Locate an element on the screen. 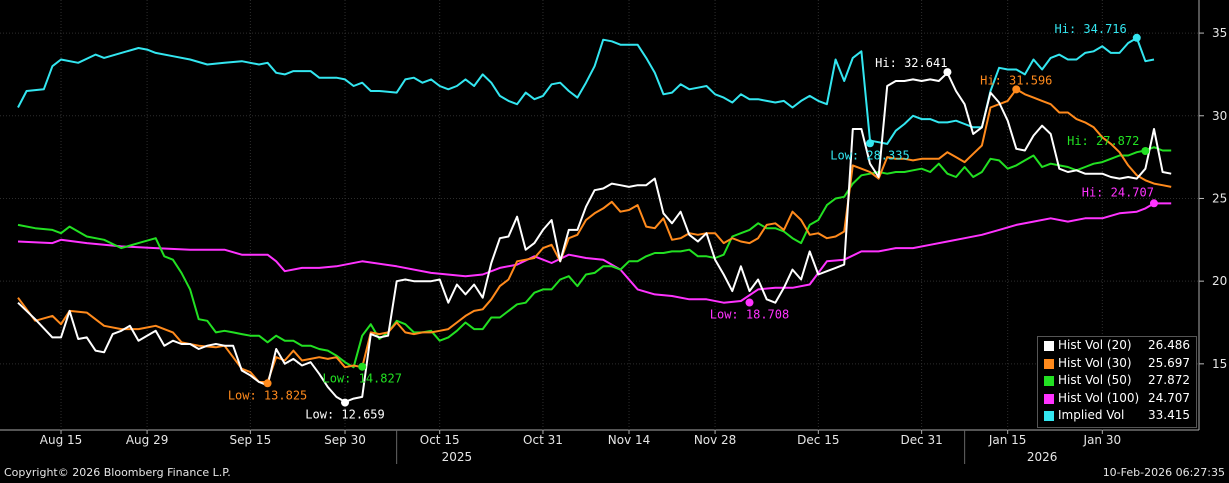 The height and width of the screenshot is (483, 1229). legend-item-implied-vol: Implied Vol 33.415 is located at coordinates (1117, 416).